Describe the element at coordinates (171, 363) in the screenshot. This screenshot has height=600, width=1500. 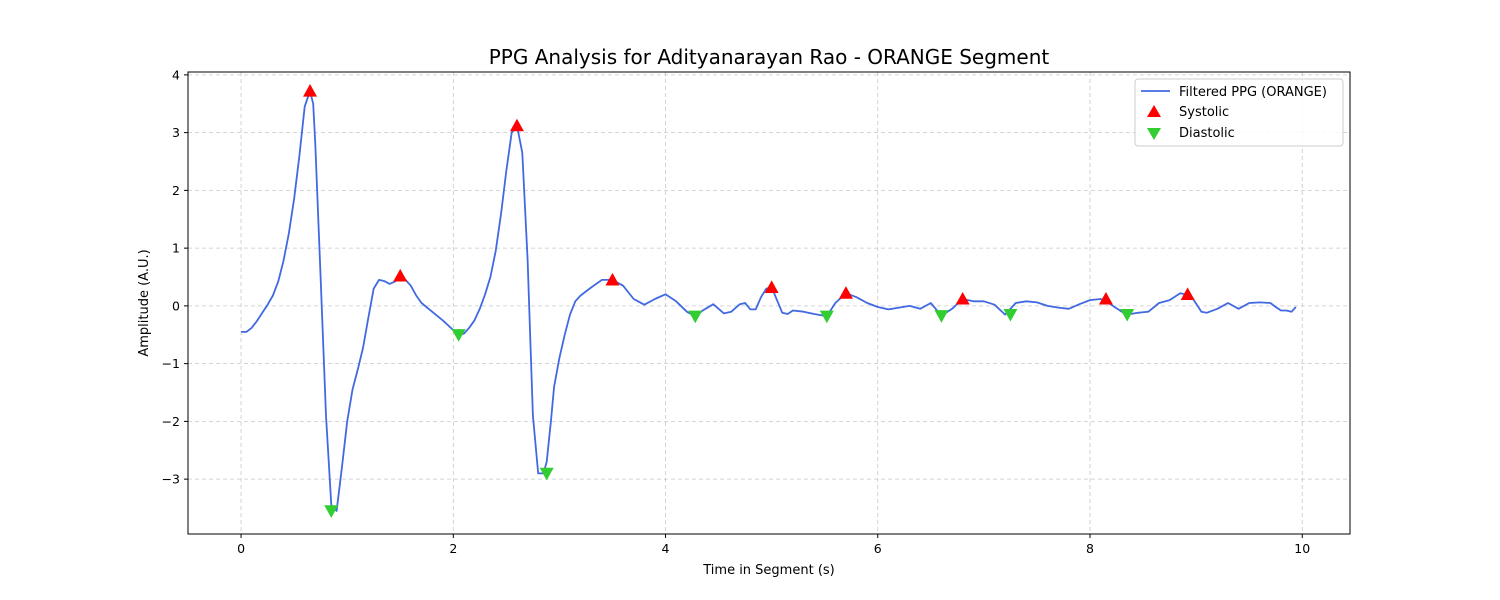
I see `y-tick-label: −1` at that location.